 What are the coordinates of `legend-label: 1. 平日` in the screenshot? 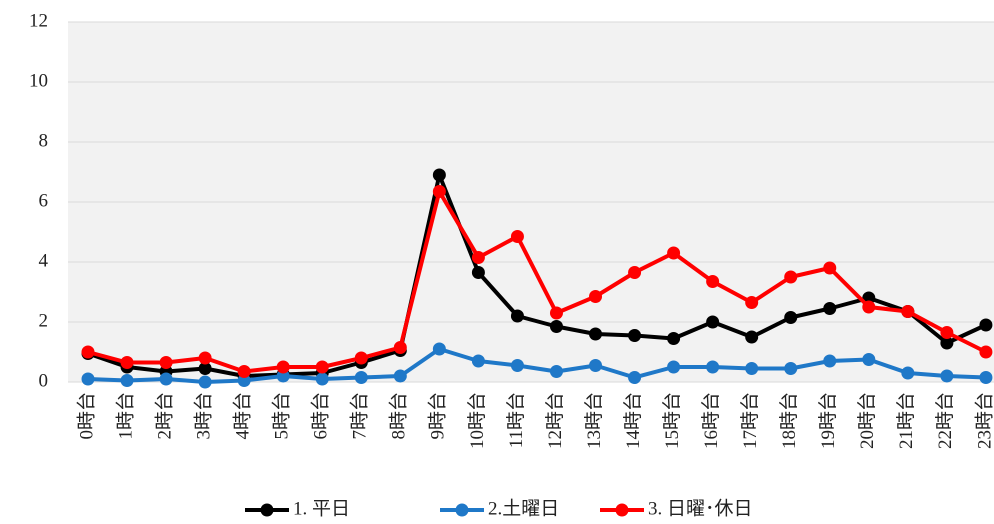 It's located at (321, 508).